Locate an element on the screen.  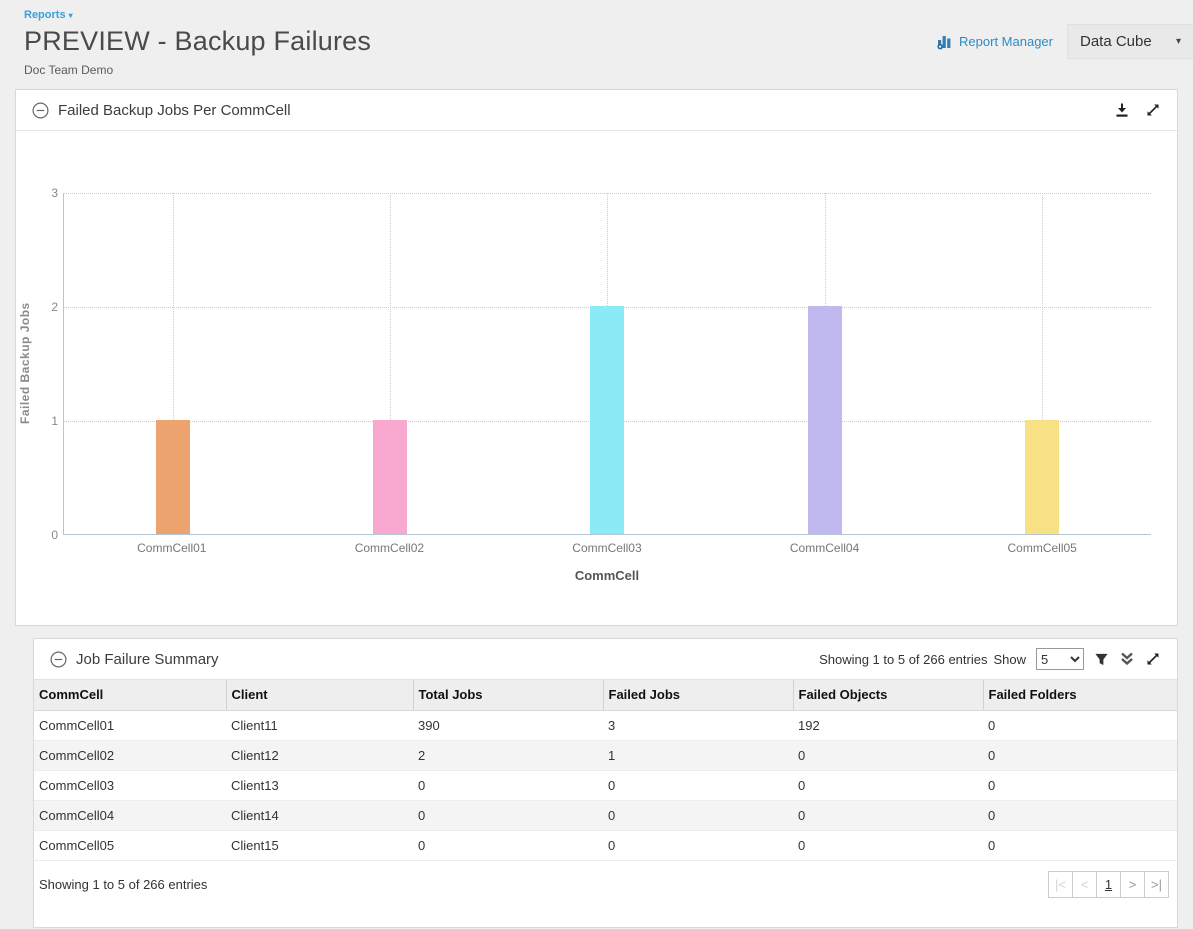
page-subtitle: Doc Team Demo is located at coordinates (69, 70).